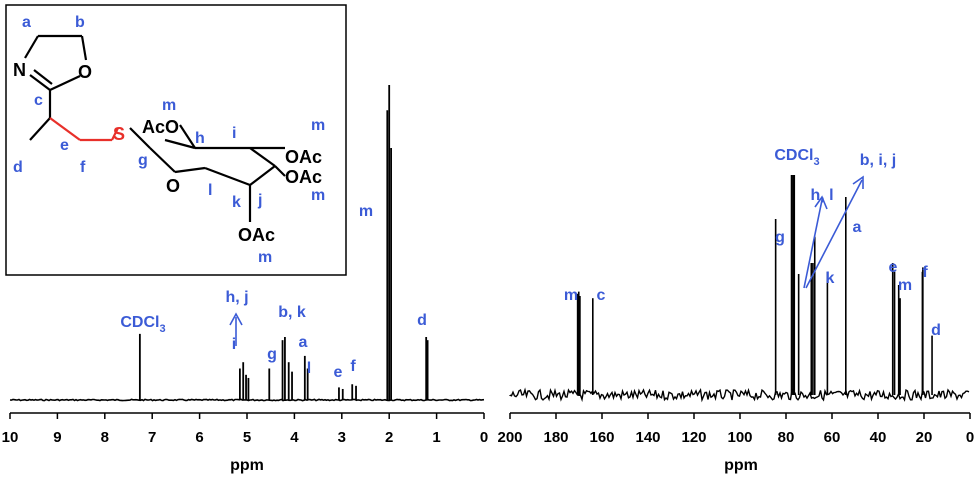 The width and height of the screenshot is (979, 478). What do you see at coordinates (105, 437) in the screenshot?
I see `h-nmr-tick-label: 8` at bounding box center [105, 437].